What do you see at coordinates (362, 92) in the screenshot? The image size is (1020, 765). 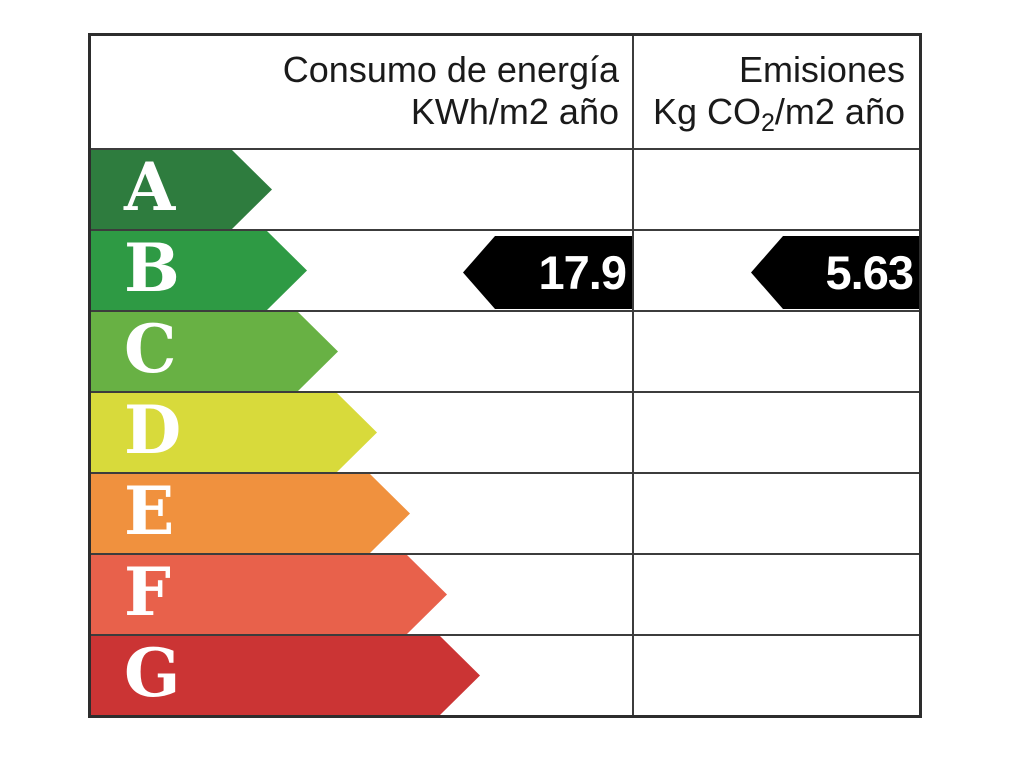 I see `consumption-column-header: Consumo de energía KWh/m2 año` at bounding box center [362, 92].